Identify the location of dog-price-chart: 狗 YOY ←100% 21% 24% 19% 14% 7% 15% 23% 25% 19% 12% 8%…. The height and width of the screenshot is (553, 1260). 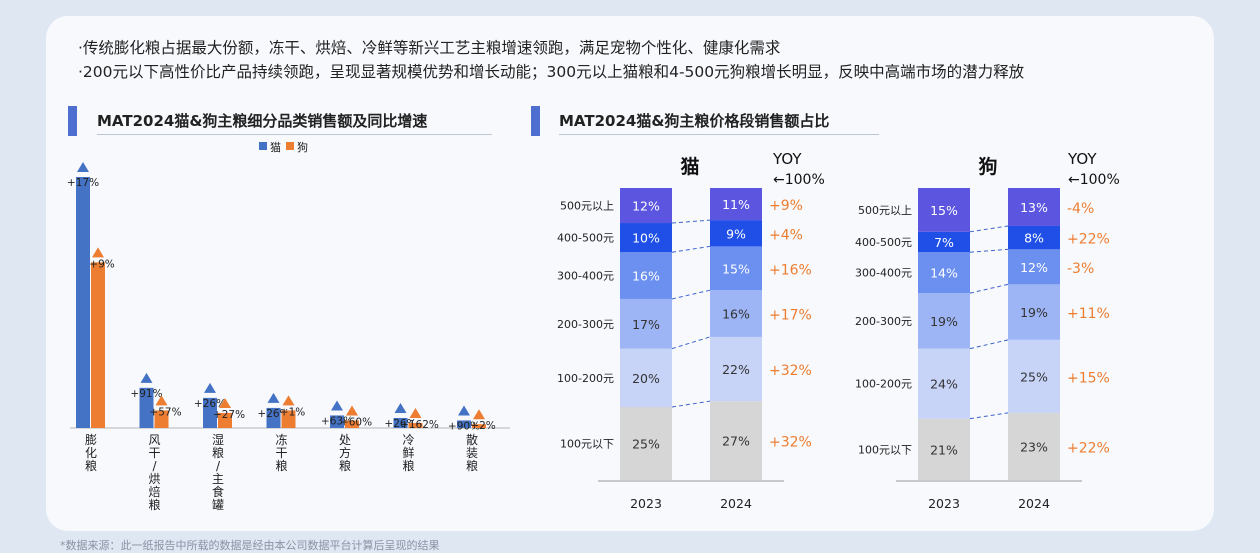
(987, 330).